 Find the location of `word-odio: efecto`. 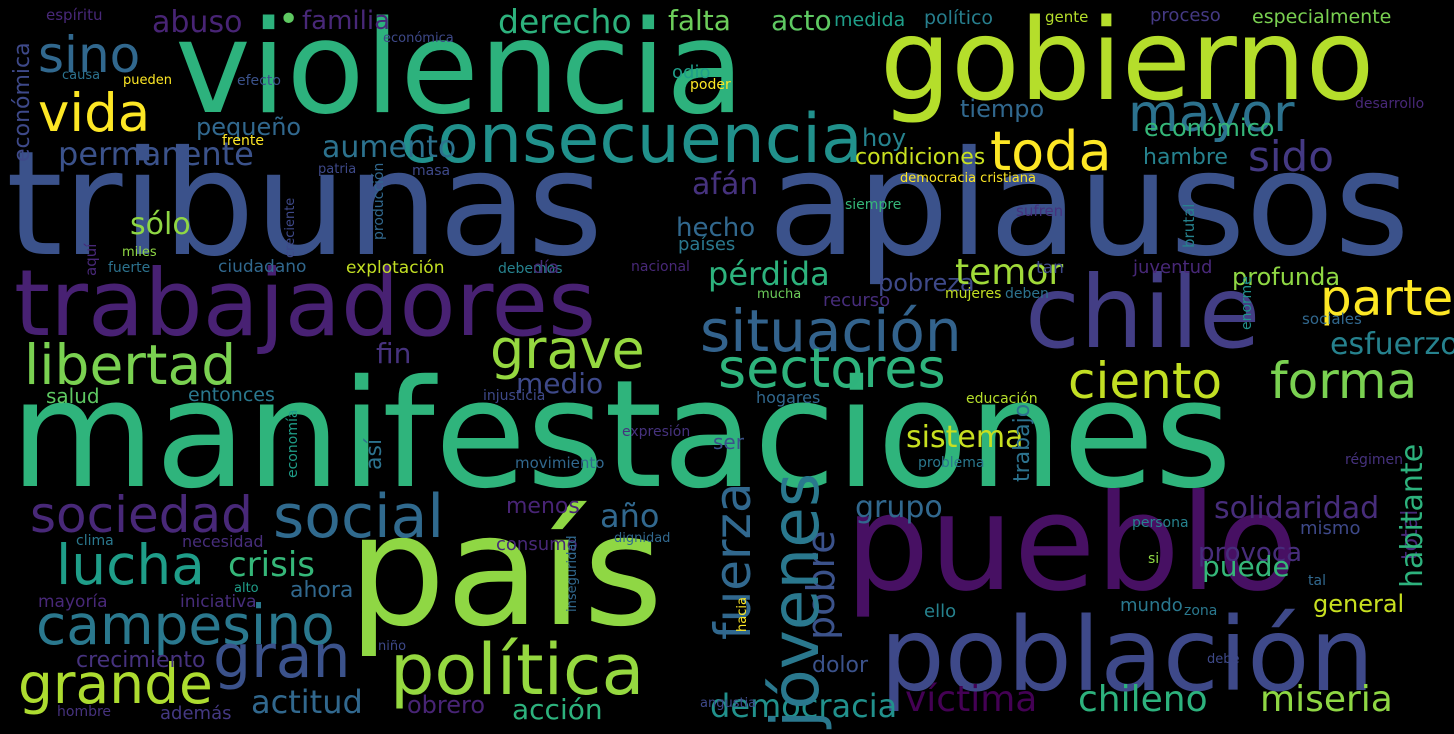

word-odio: efecto is located at coordinates (259, 81).